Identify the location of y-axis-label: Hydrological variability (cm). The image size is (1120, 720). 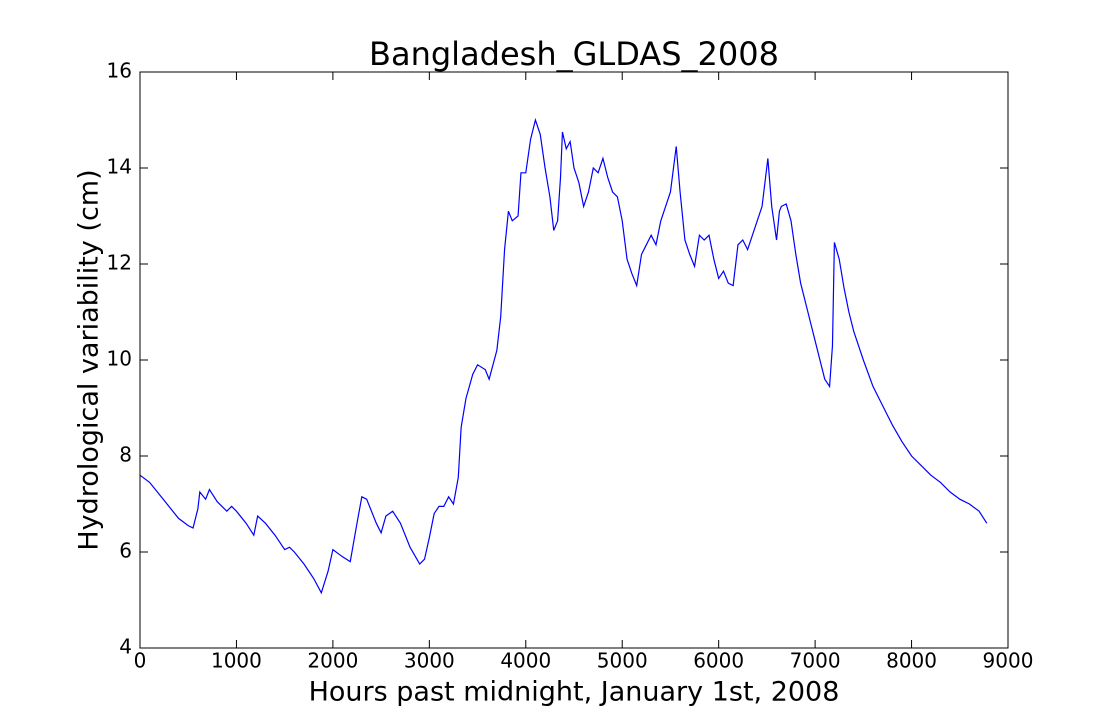
(89, 359).